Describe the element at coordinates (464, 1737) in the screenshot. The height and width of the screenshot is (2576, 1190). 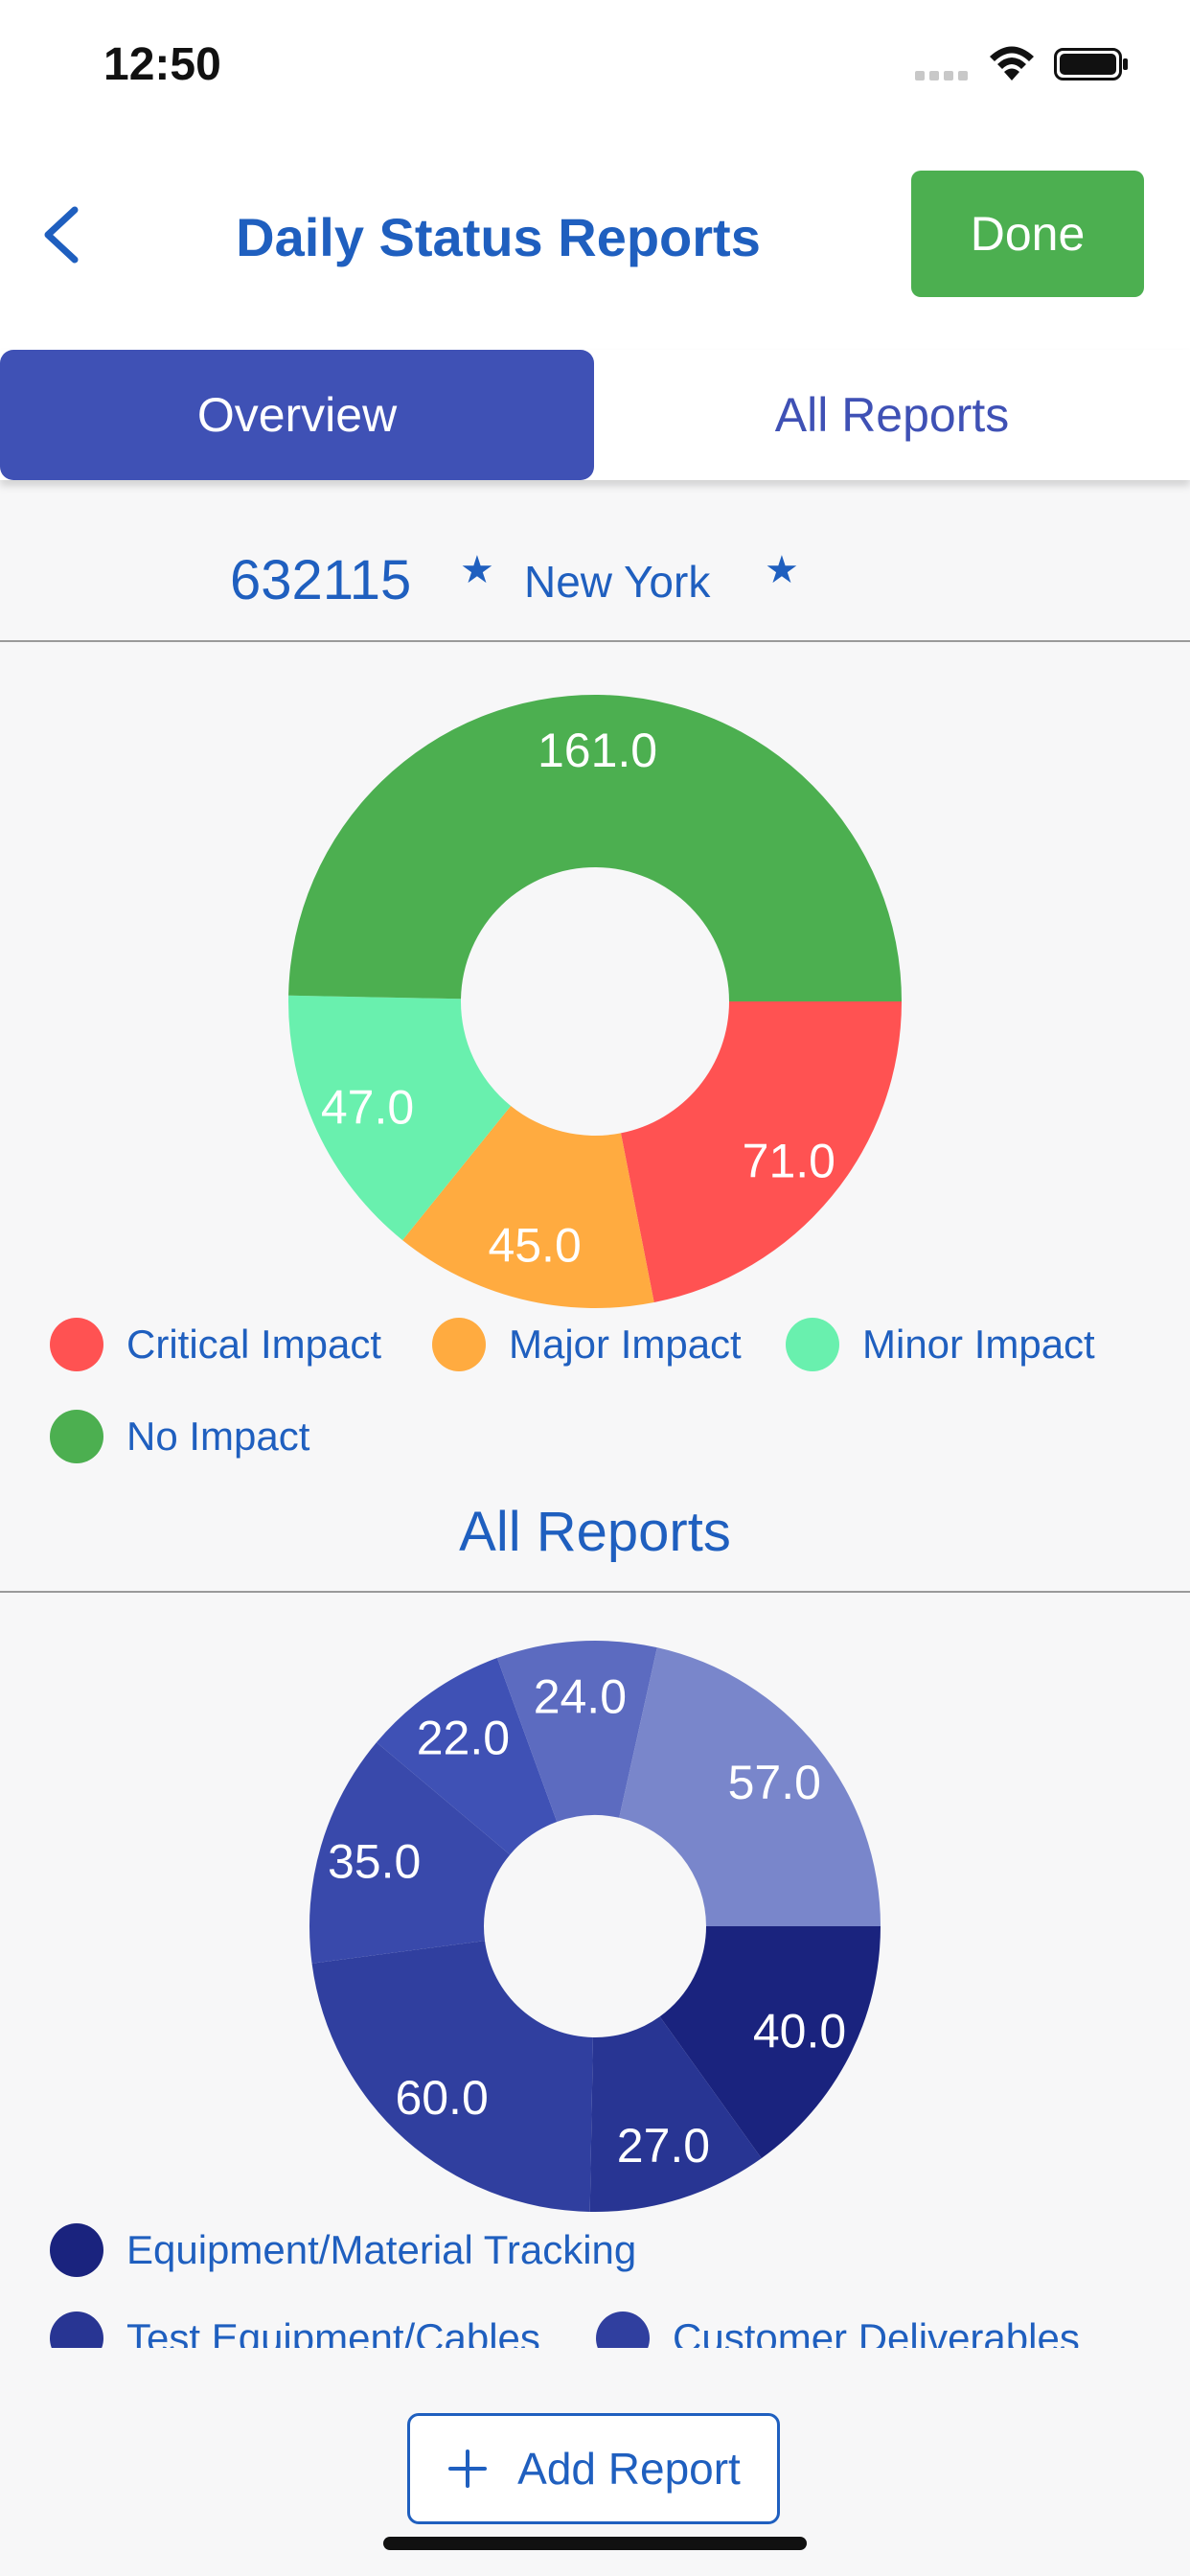
I see `slice-value-label: 22.0` at that location.